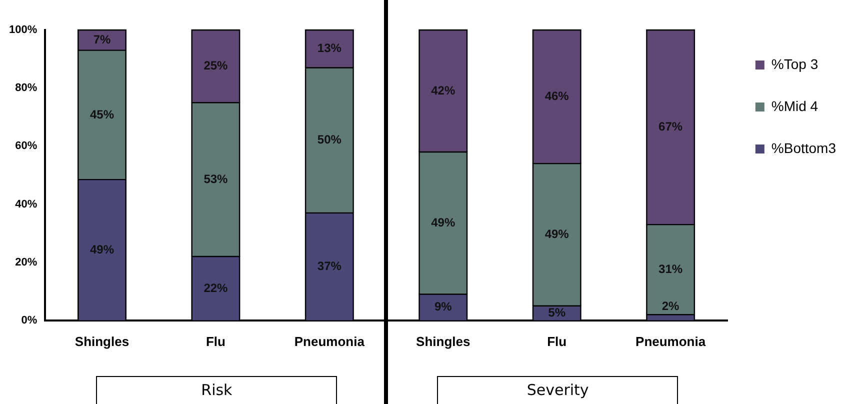 Image resolution: width=854 pixels, height=404 pixels. Describe the element at coordinates (670, 127) in the screenshot. I see `data-label: 67%` at that location.